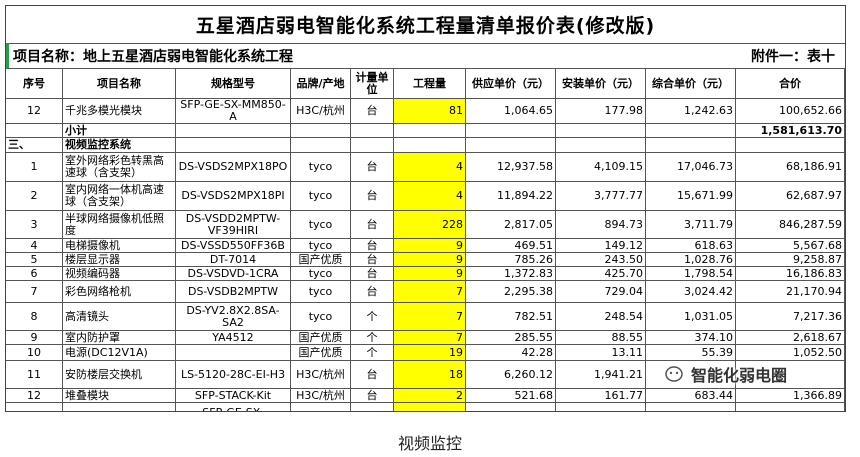 This screenshot has width=860, height=457. What do you see at coordinates (601, 338) in the screenshot?
I see `cell: 88.55` at bounding box center [601, 338].